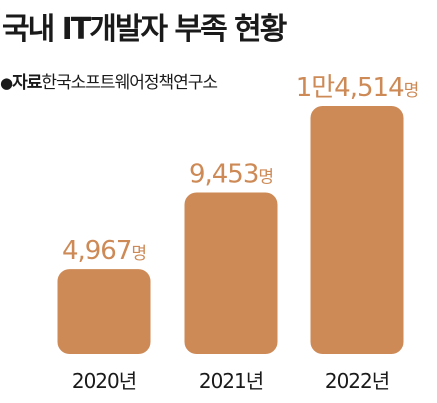 This screenshot has width=437, height=403. What do you see at coordinates (27, 83) in the screenshot?
I see `source-label: 자료` at bounding box center [27, 83].